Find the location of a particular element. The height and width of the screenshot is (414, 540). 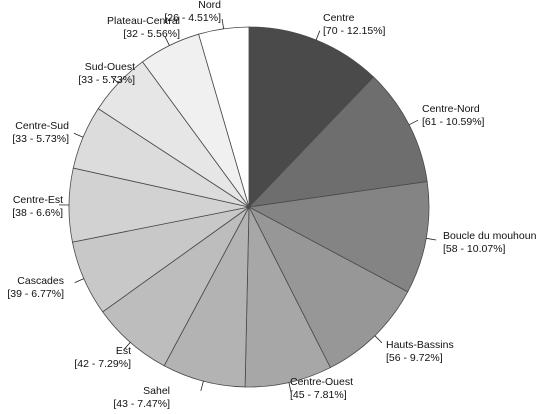

leader-line-hauts-bassins is located at coordinates (378, 339).